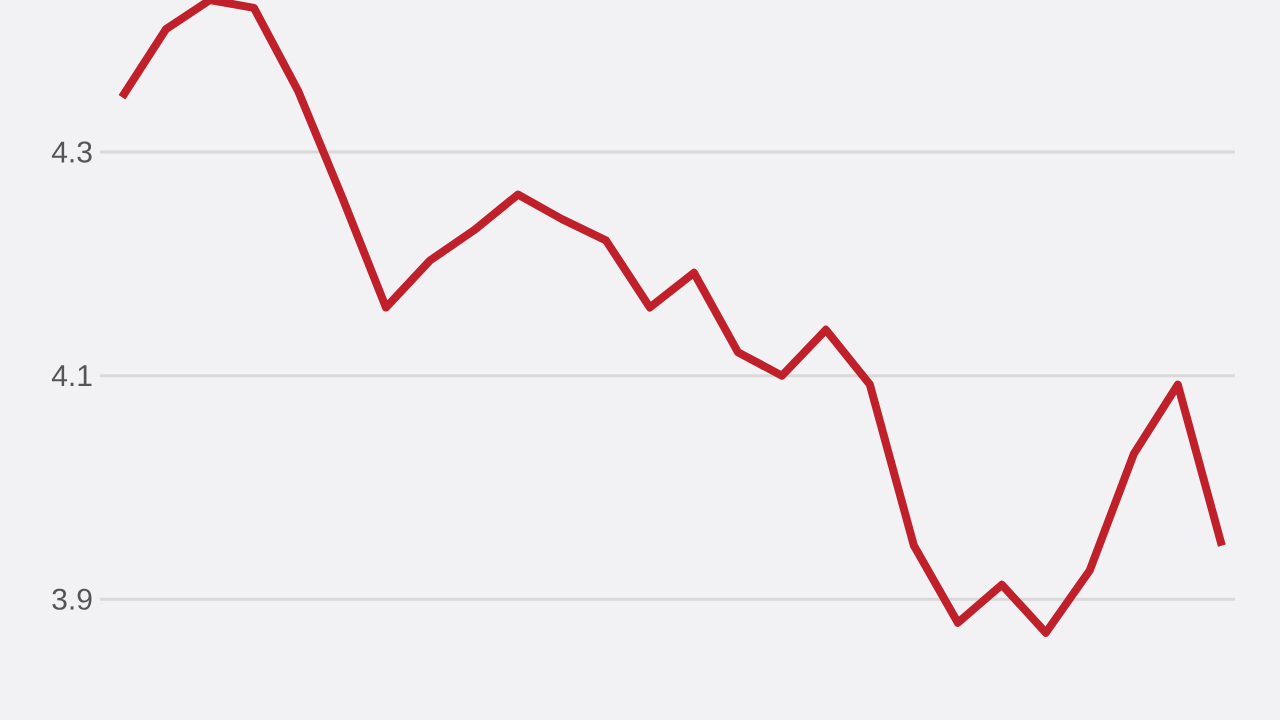  I want to click on y-tick-label: 4.1, so click(71, 375).